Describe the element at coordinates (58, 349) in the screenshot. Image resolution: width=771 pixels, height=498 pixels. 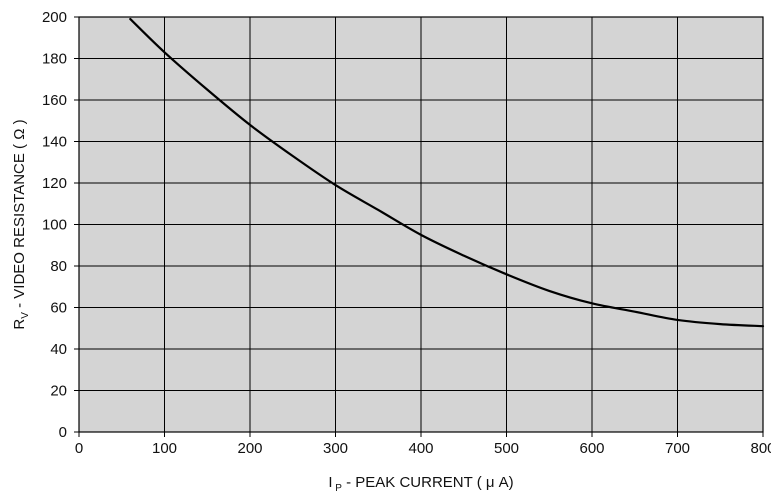
I see `y-tick-label: 40` at that location.